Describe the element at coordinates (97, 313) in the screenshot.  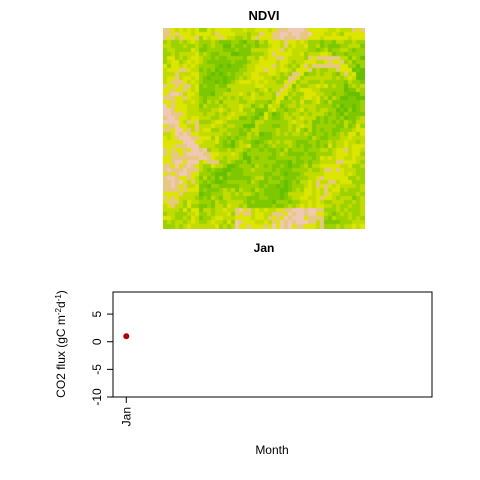
I see `y-tick-label: 5` at that location.